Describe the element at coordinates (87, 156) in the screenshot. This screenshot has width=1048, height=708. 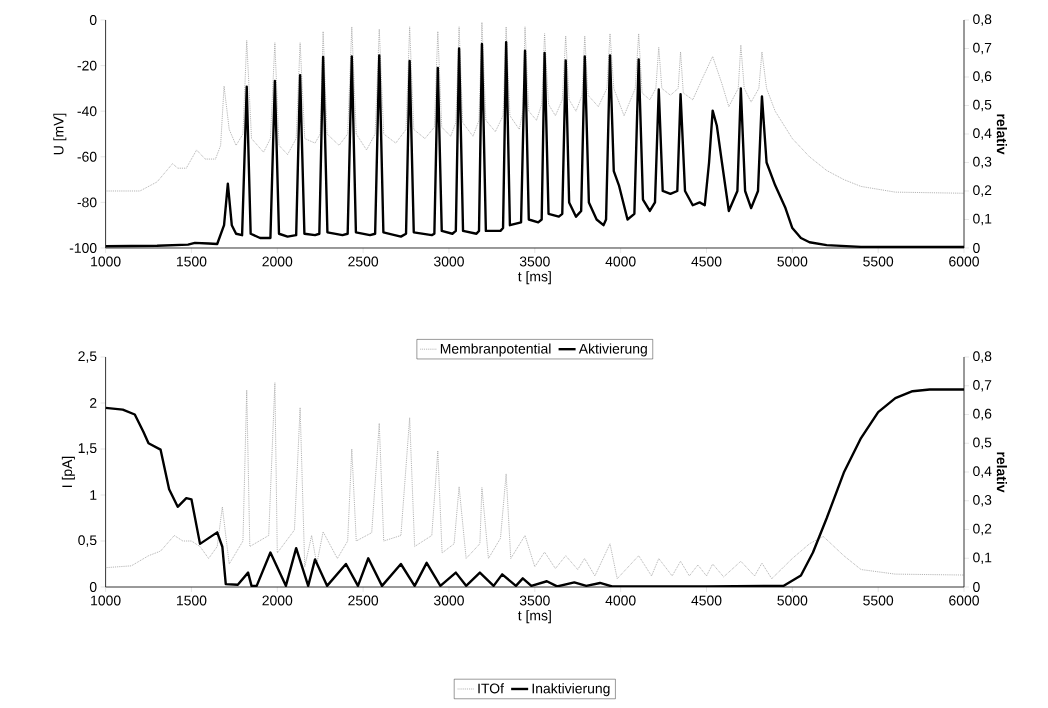
I see `y-tick-label: -60` at that location.